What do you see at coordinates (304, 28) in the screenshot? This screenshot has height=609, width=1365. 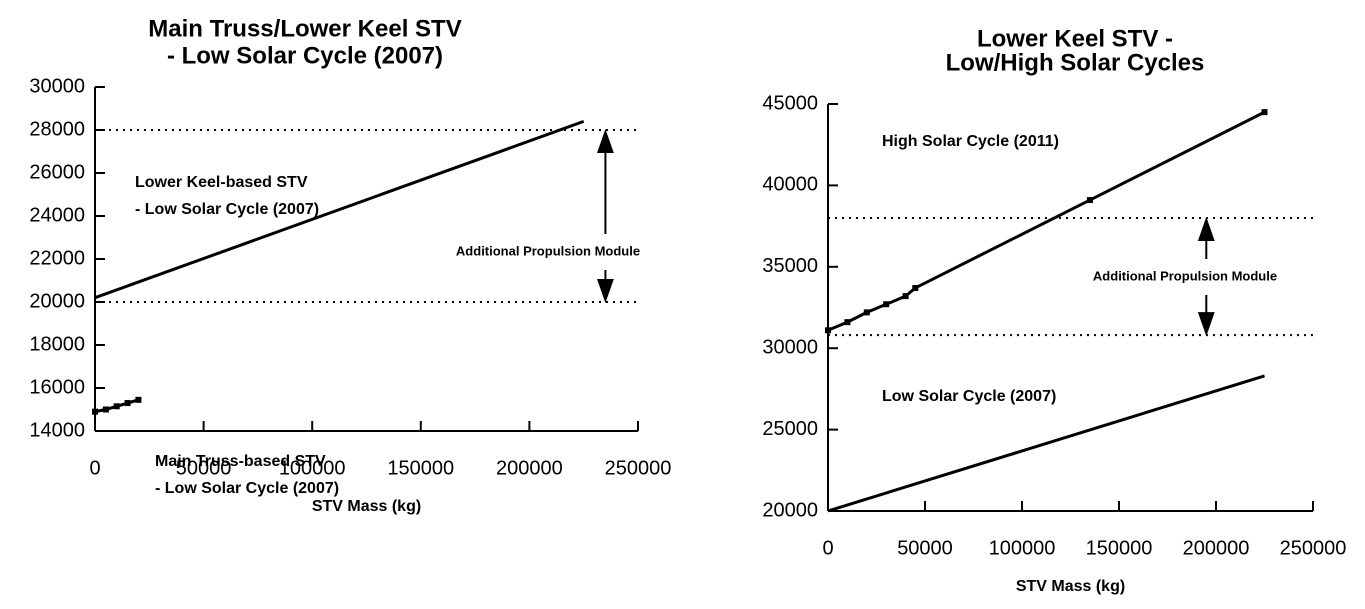 I see `chart-title: Main Truss/Lower Keel STV` at bounding box center [304, 28].